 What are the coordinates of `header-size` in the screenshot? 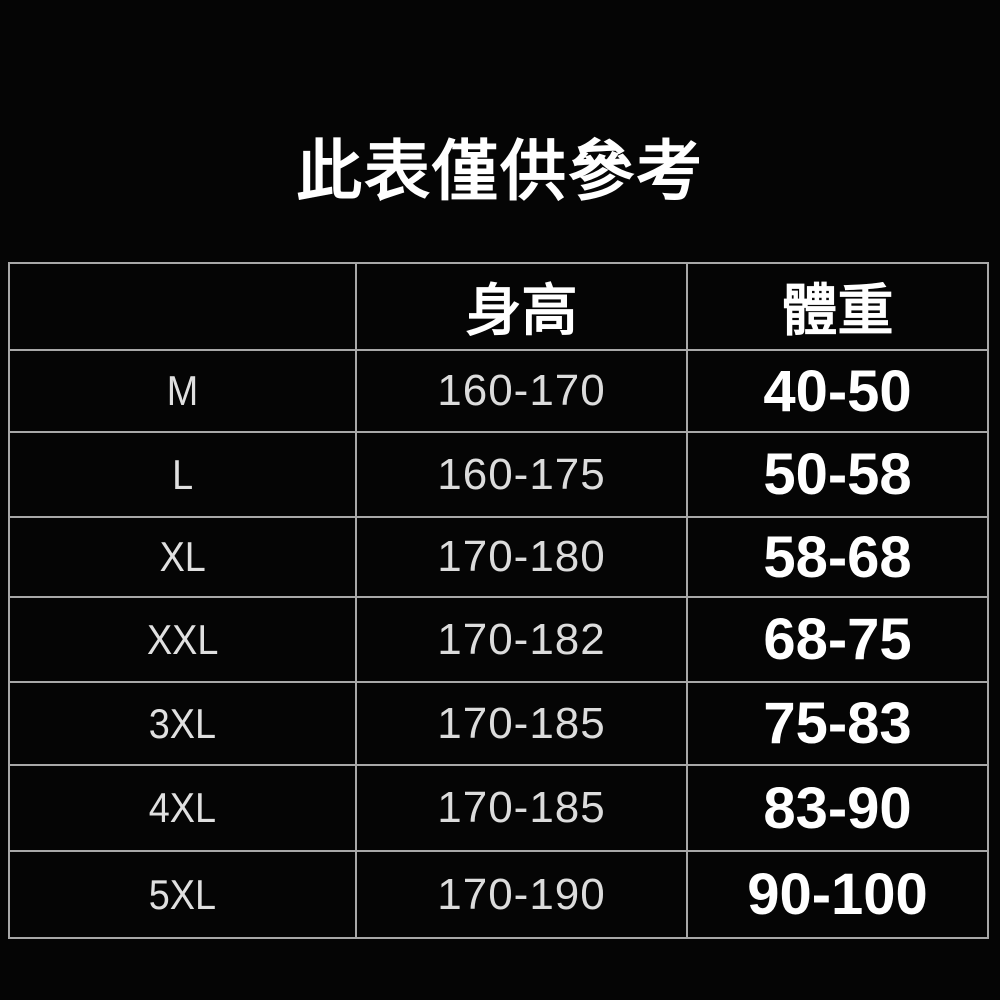 It's located at (182, 306).